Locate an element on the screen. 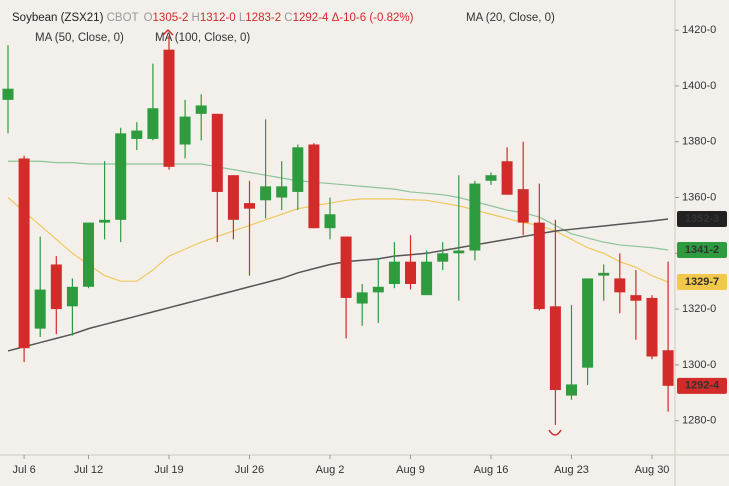  high-marker is located at coordinates (168, 32).